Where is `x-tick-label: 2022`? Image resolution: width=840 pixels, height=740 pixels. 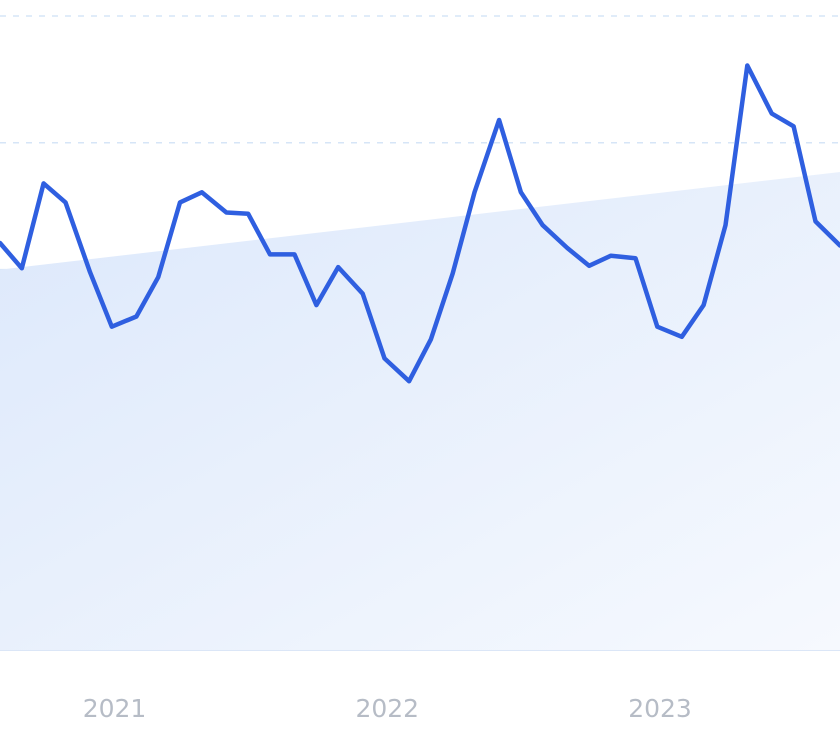
x-tick-label: 2022 is located at coordinates (387, 708).